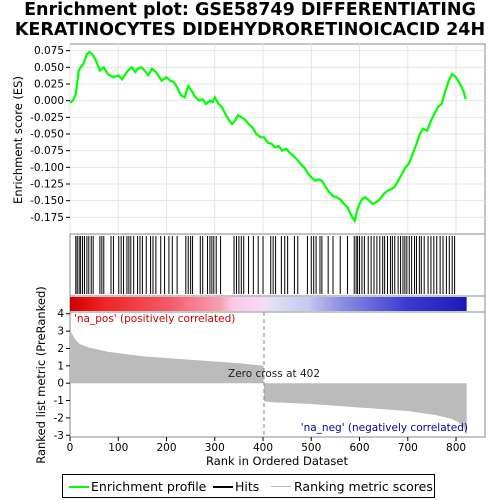 Image resolution: width=500 pixels, height=500 pixels. Describe the element at coordinates (166, 448) in the screenshot. I see `x-tick-label: 200` at that location.